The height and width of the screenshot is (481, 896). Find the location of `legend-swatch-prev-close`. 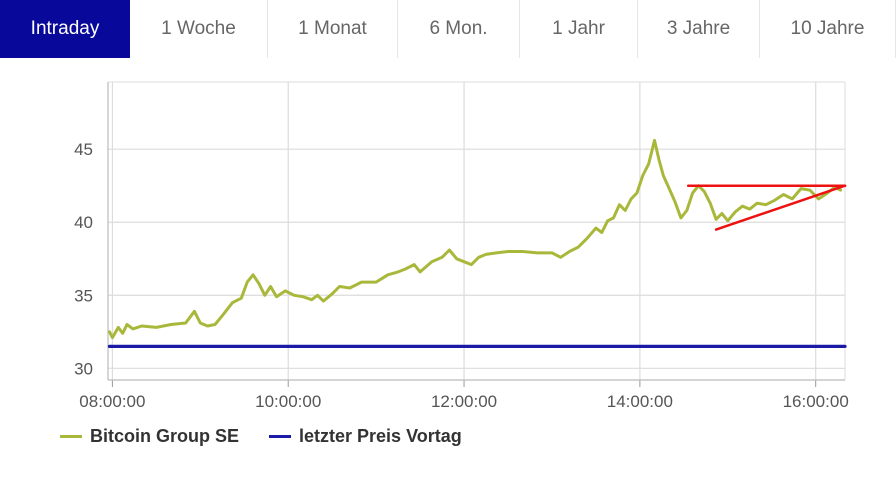

legend-swatch-prev-close is located at coordinates (280, 436).